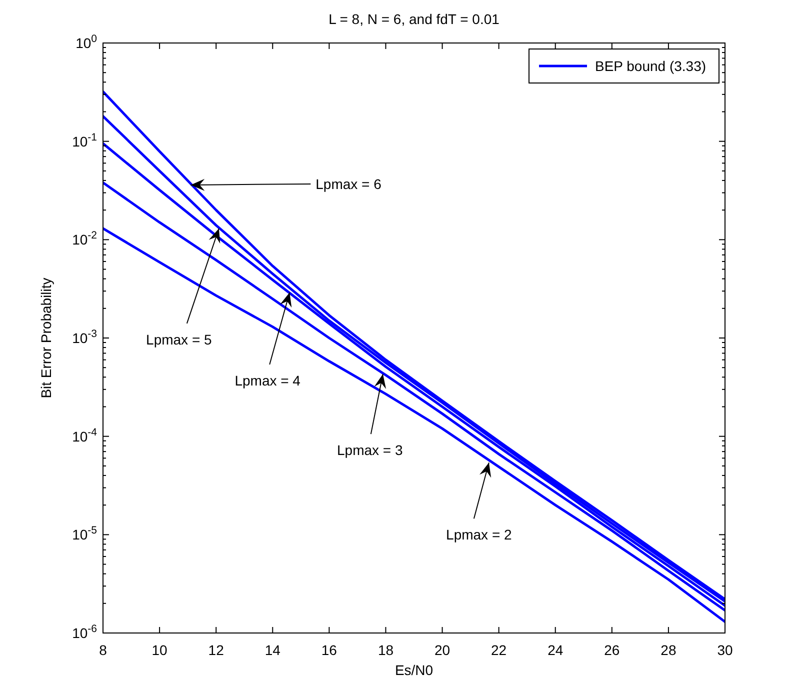  I want to click on x-tick-label: 26, so click(612, 650).